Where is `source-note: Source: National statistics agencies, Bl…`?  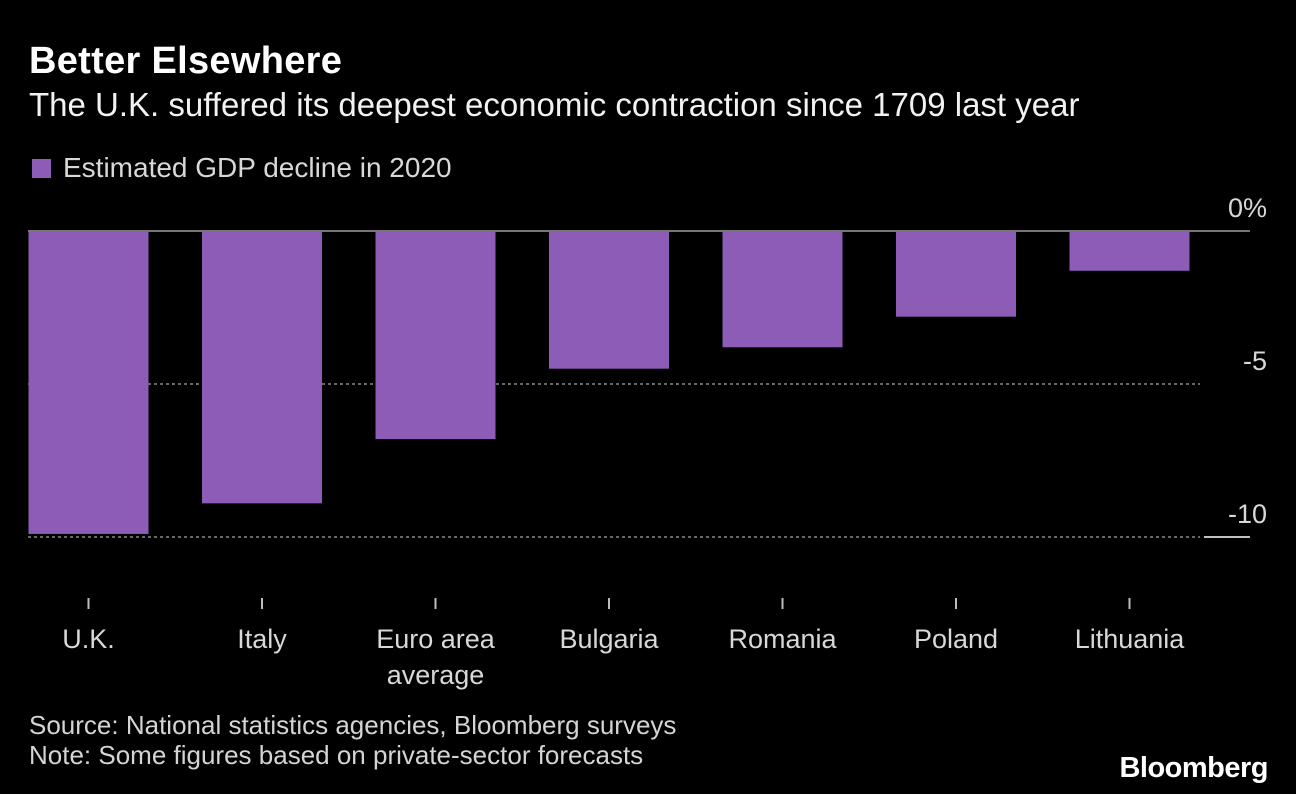
source-note: Source: National statistics agencies, Bl… is located at coordinates (353, 725).